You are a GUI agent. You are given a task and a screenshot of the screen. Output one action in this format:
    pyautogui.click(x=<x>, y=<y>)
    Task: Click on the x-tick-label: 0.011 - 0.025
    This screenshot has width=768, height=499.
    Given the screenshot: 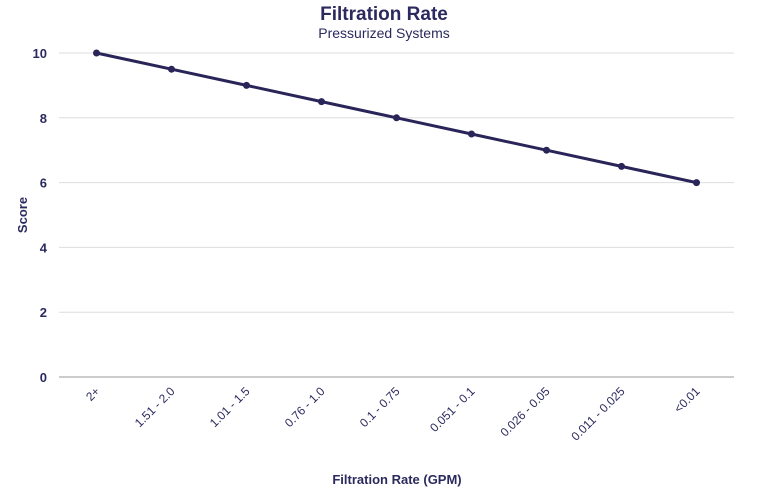 What is the action you would take?
    pyautogui.click(x=598, y=414)
    